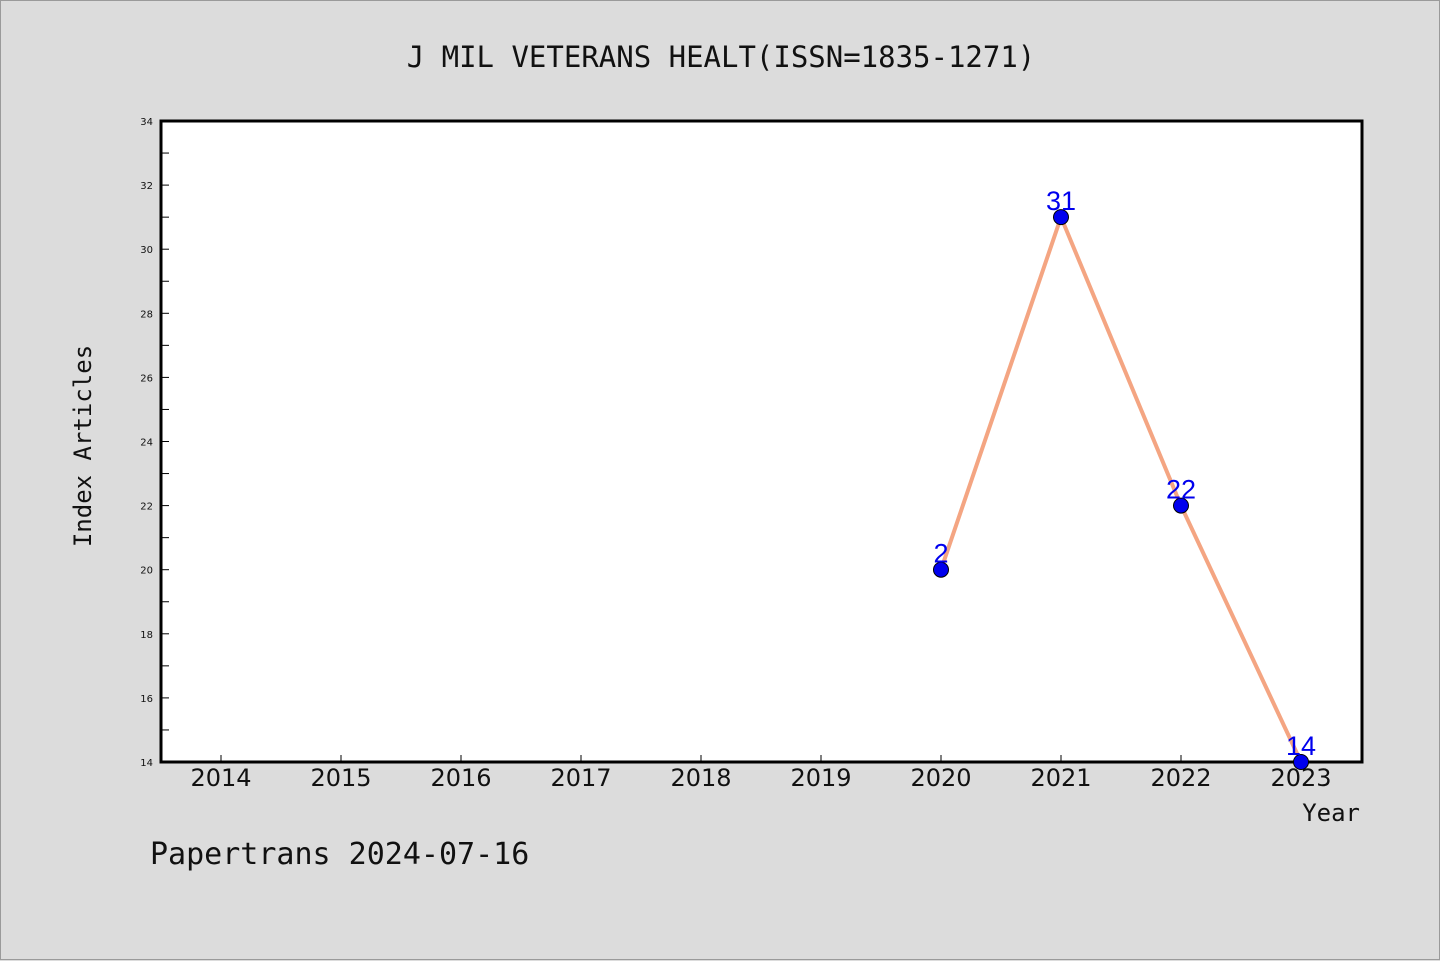  Describe the element at coordinates (1061, 201) in the screenshot. I see `data-label: 31` at that location.